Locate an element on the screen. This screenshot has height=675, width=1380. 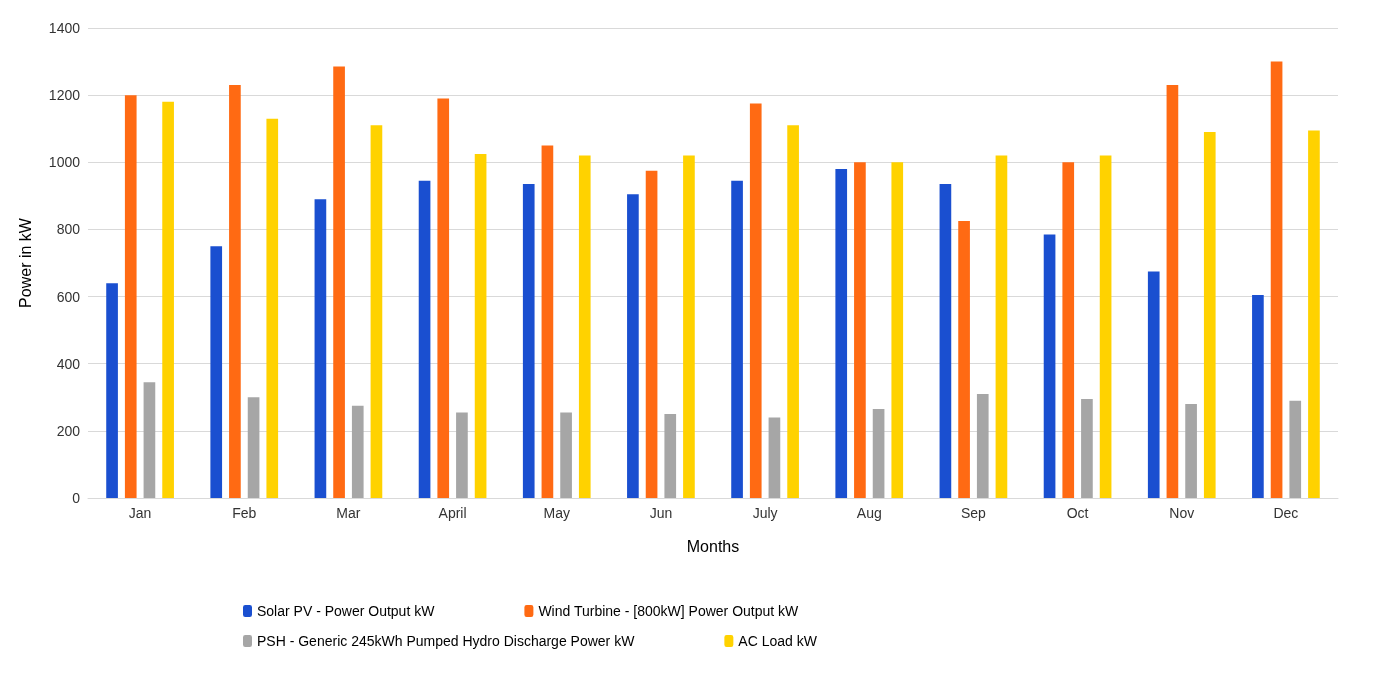
x-tick-label: Mar is located at coordinates (348, 513).